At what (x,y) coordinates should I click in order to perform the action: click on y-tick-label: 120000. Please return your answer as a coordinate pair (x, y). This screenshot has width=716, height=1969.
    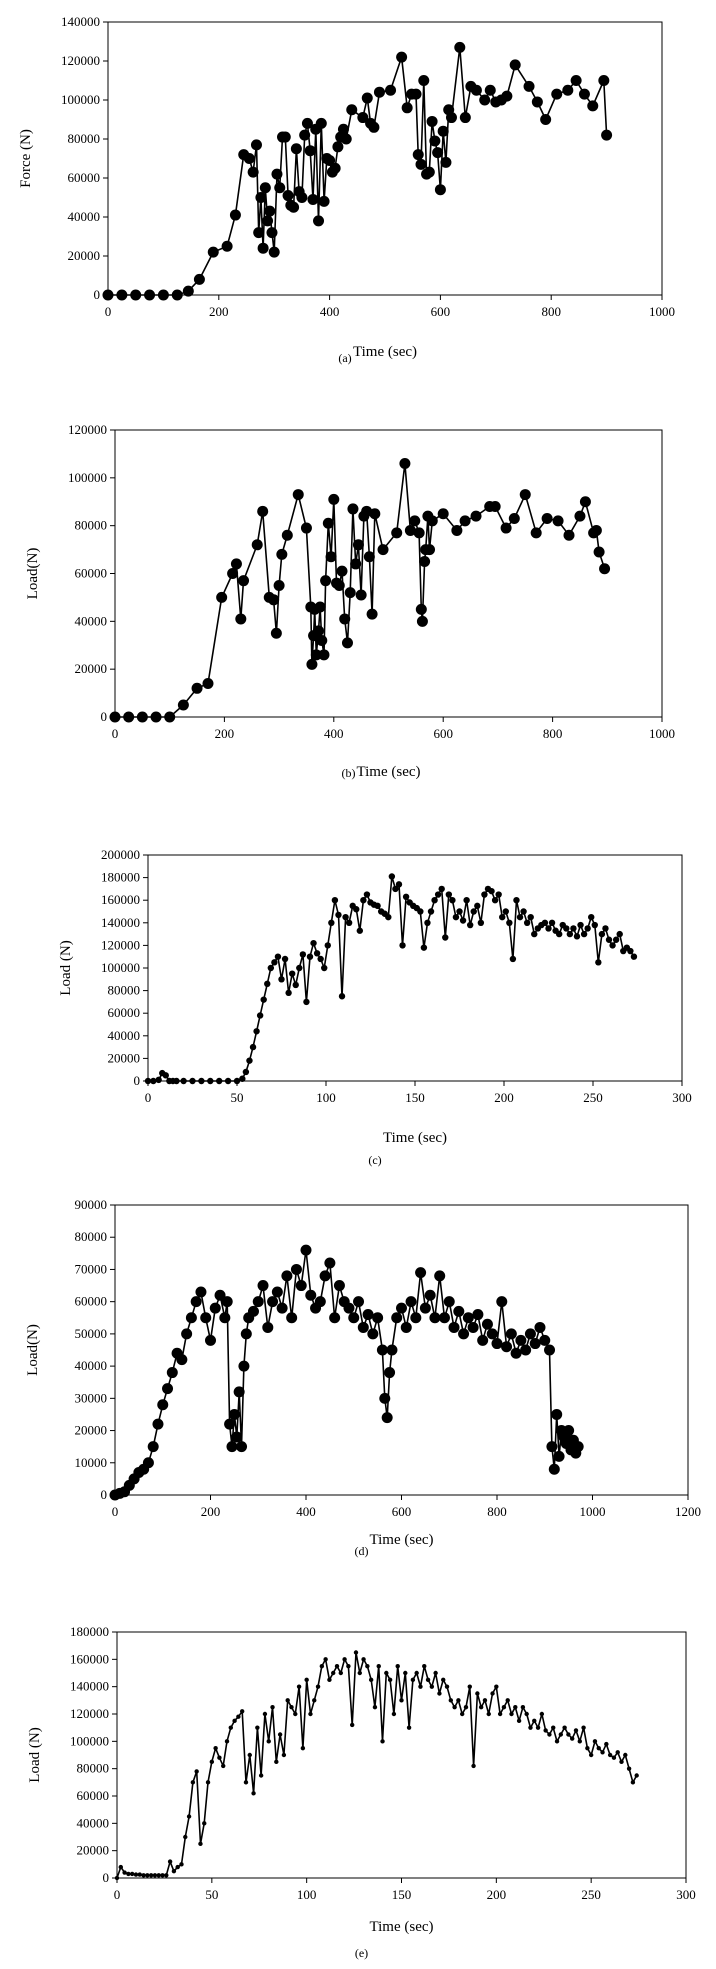
    Looking at the image, I should click on (89, 1713).